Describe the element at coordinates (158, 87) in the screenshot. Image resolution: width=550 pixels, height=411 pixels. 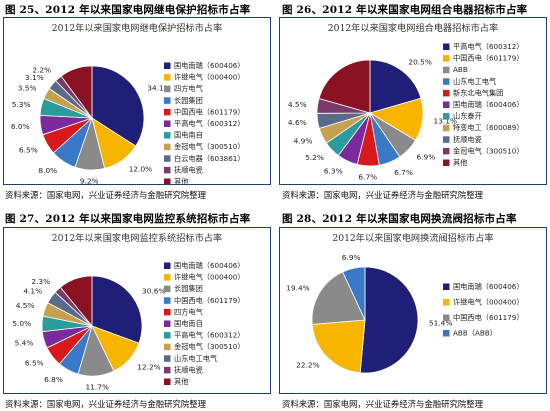
I see `slice-percent-label: 34.1%` at that location.